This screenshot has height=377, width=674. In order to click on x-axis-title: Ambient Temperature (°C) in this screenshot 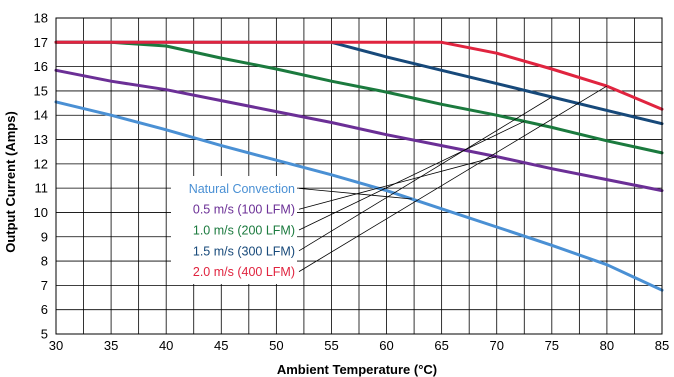, I will do `click(357, 369)`.